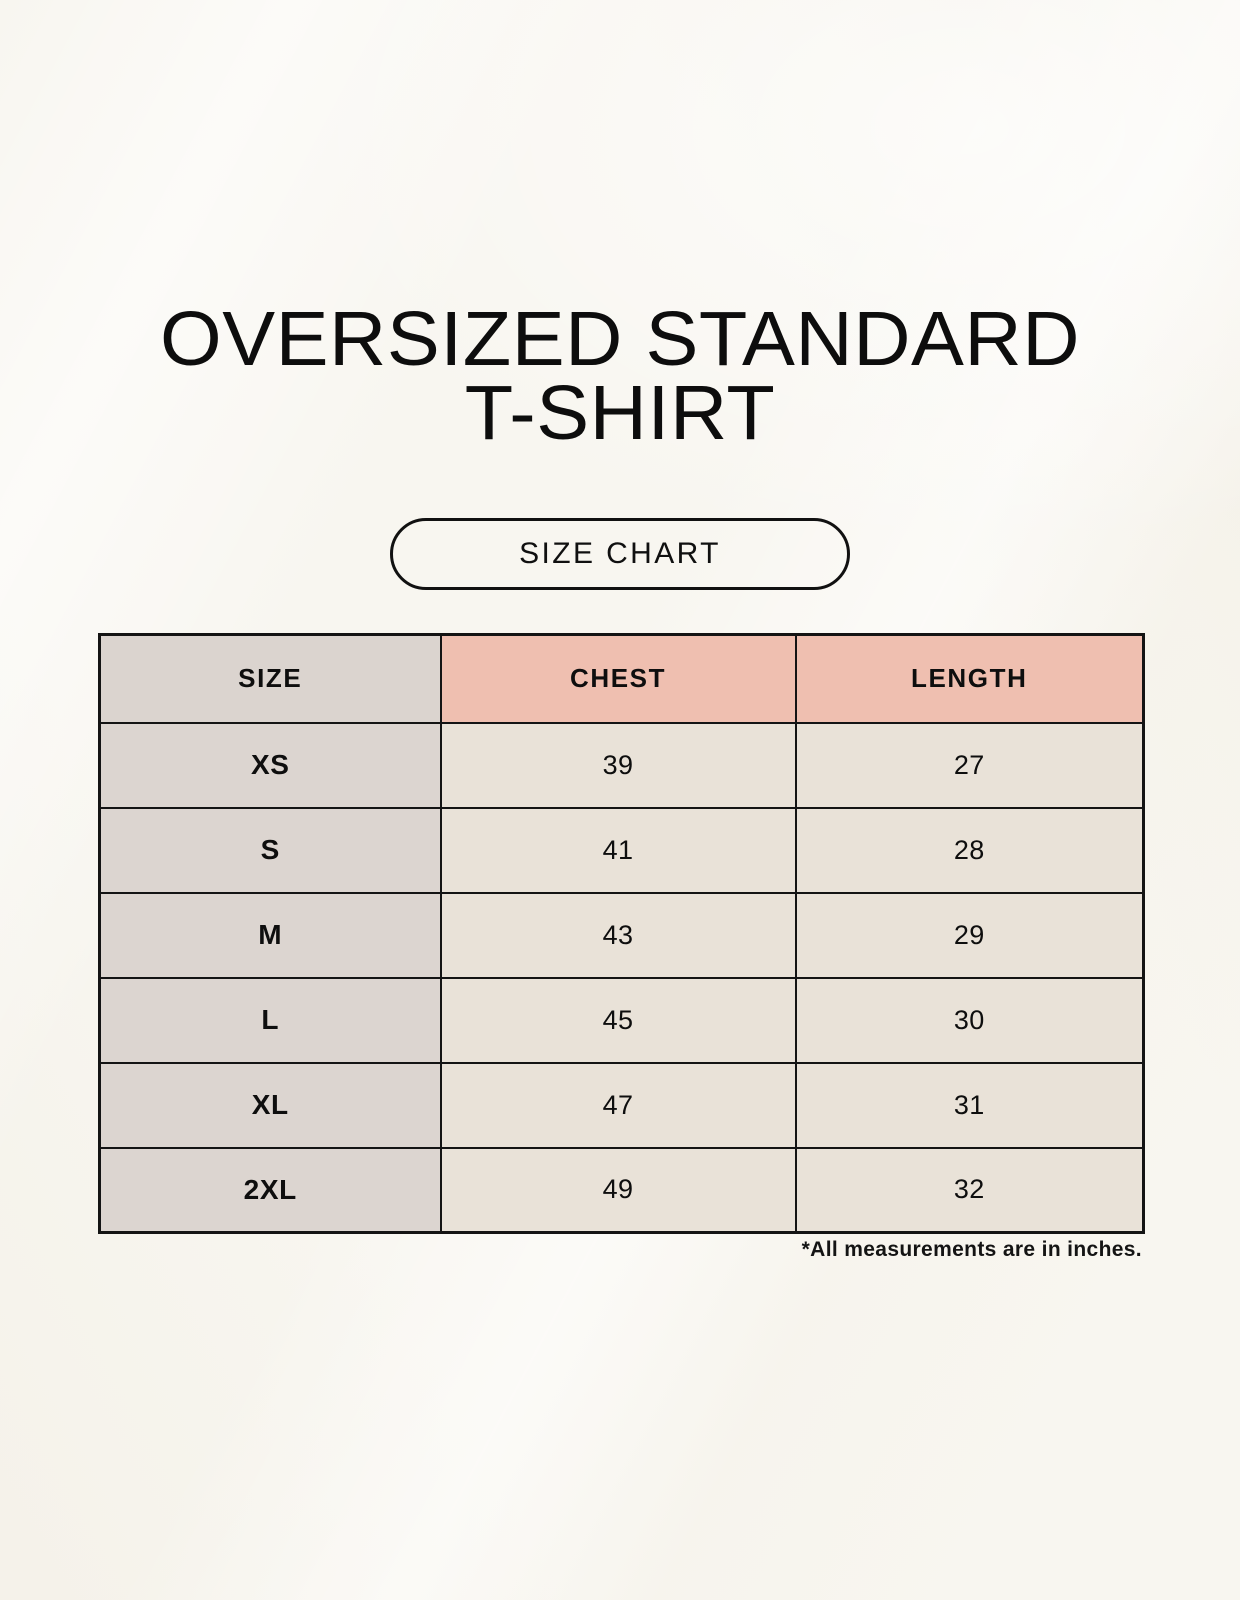 The height and width of the screenshot is (1600, 1240). What do you see at coordinates (969, 1190) in the screenshot?
I see `cell-length: 32` at bounding box center [969, 1190].